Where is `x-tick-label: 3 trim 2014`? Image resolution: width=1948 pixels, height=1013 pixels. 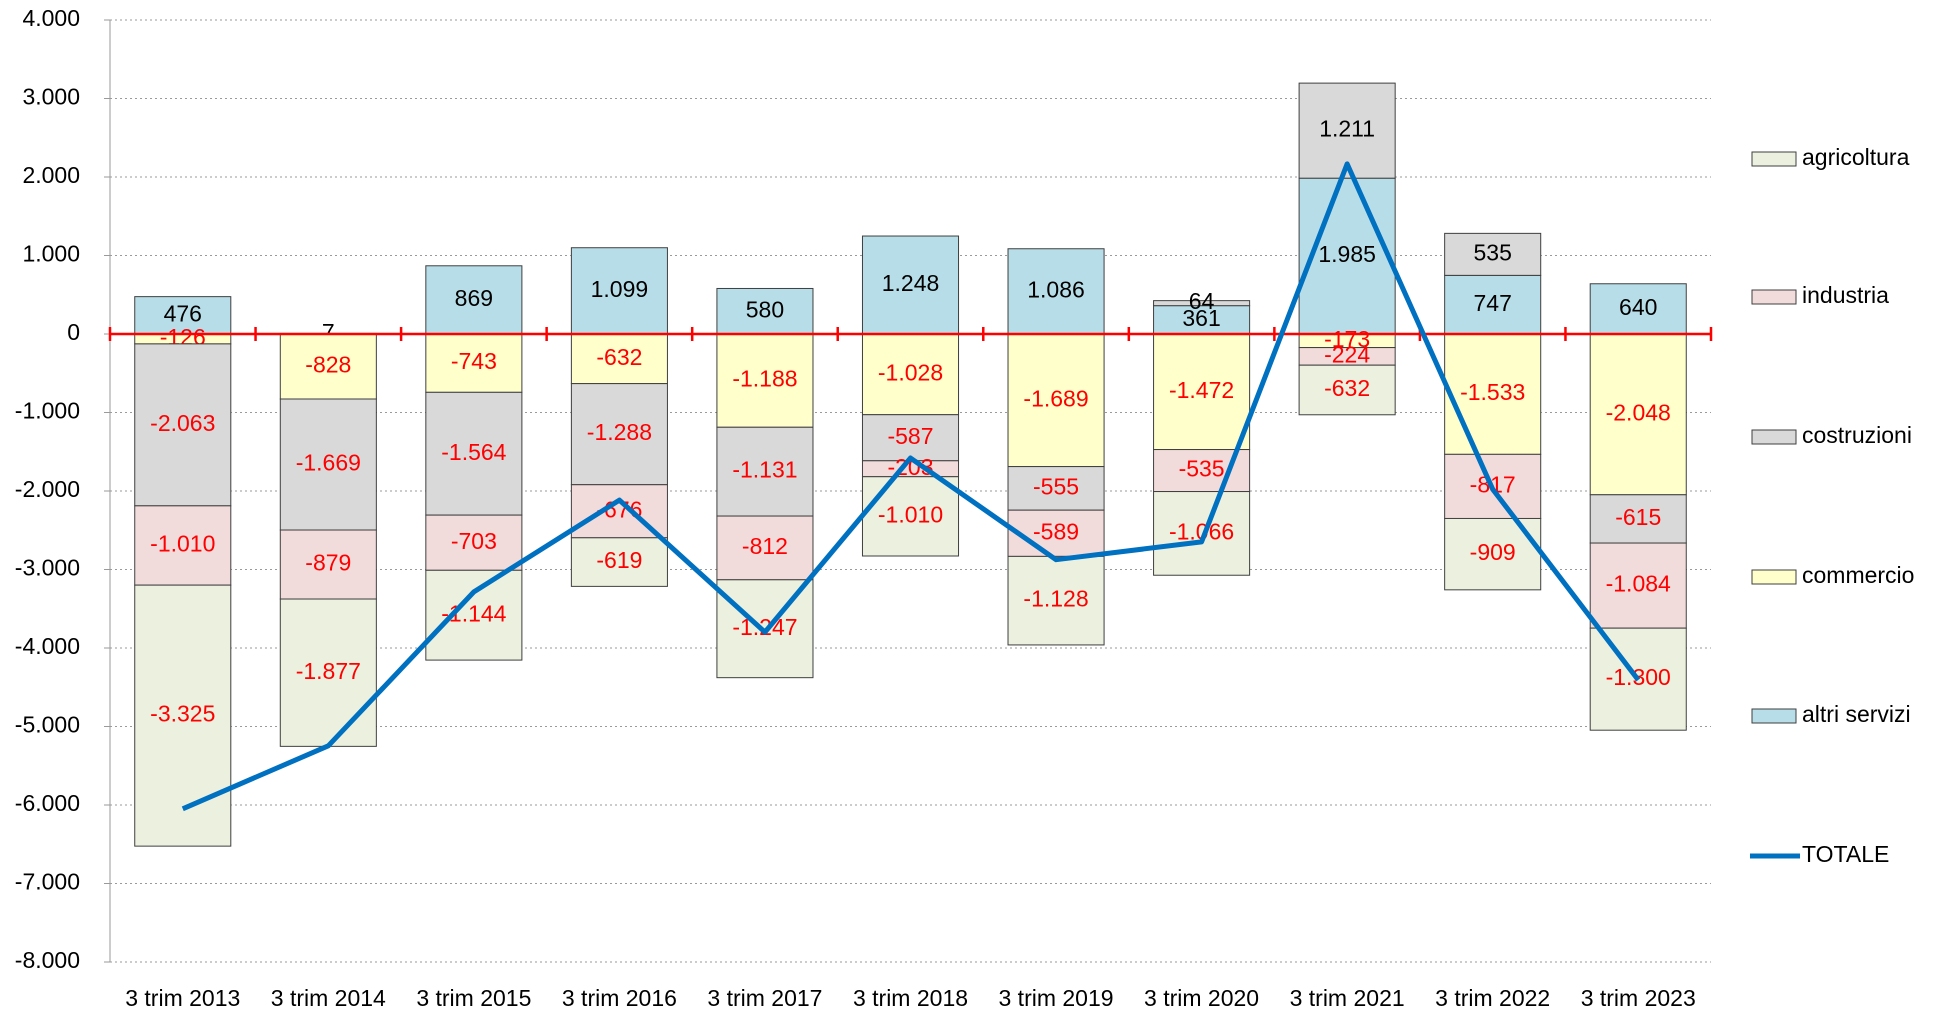
x-tick-label: 3 trim 2014 is located at coordinates (328, 998).